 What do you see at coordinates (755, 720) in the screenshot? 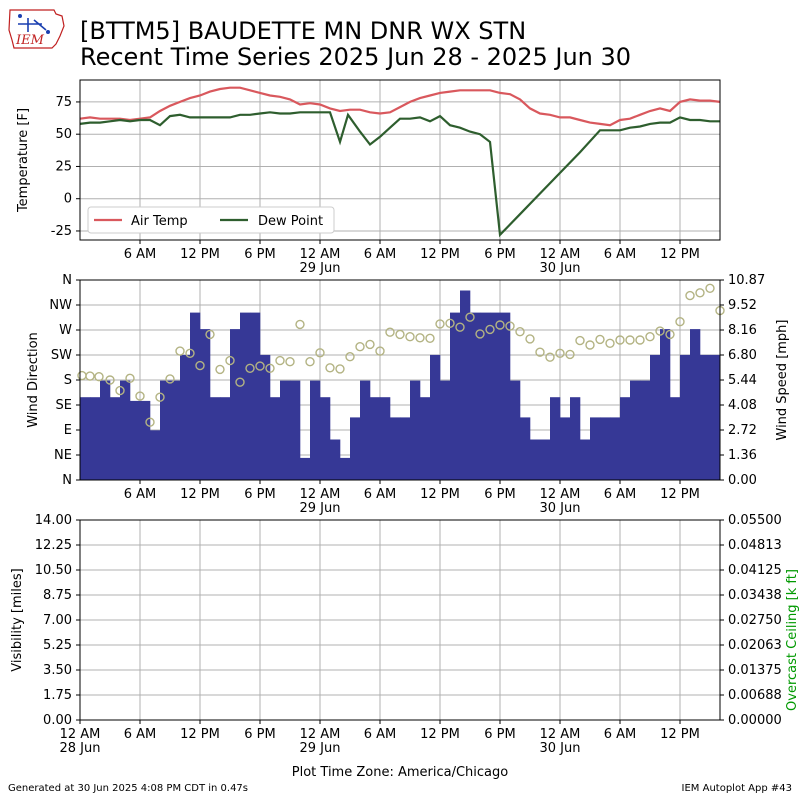
I see `y2-tick-label: 0.00000` at bounding box center [755, 720].